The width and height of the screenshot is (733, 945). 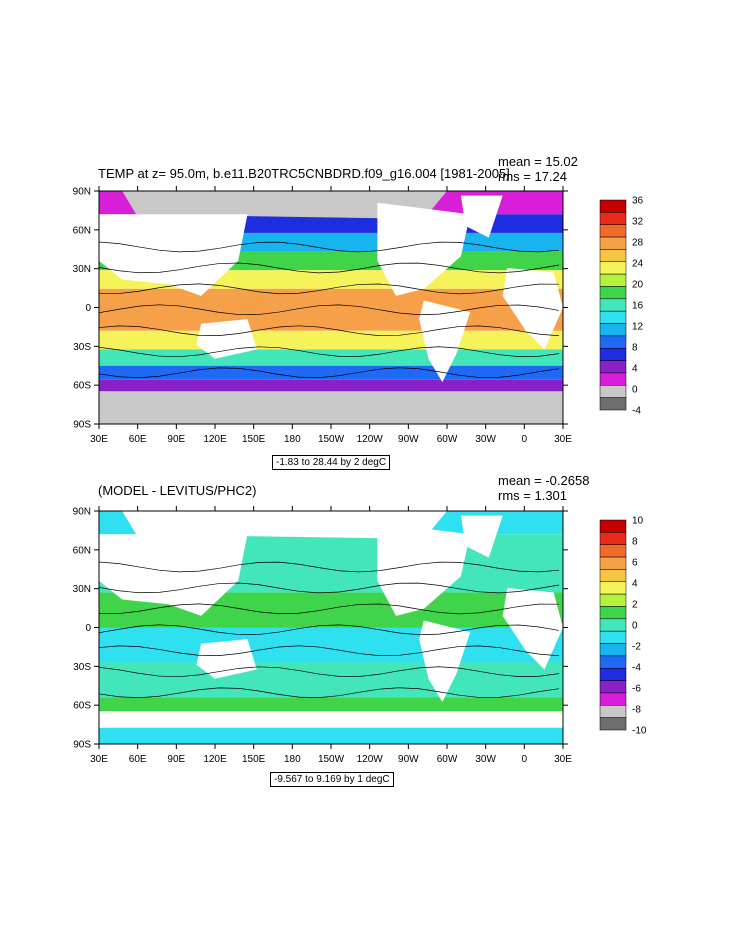 I want to click on colorbar: 36 32 28 24 20 16 12 8 4 0 -4, so click(x=621, y=306).